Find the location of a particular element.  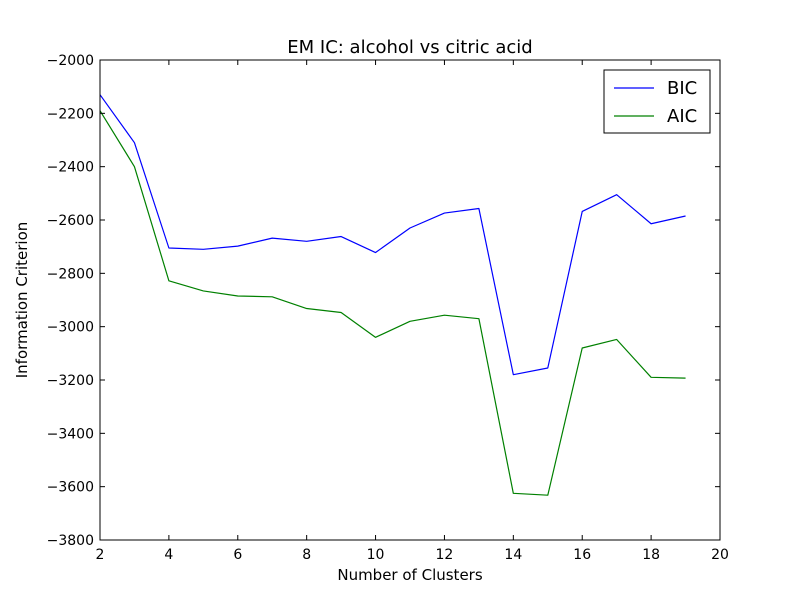

y-tick-label: −2400 is located at coordinates (70, 168).